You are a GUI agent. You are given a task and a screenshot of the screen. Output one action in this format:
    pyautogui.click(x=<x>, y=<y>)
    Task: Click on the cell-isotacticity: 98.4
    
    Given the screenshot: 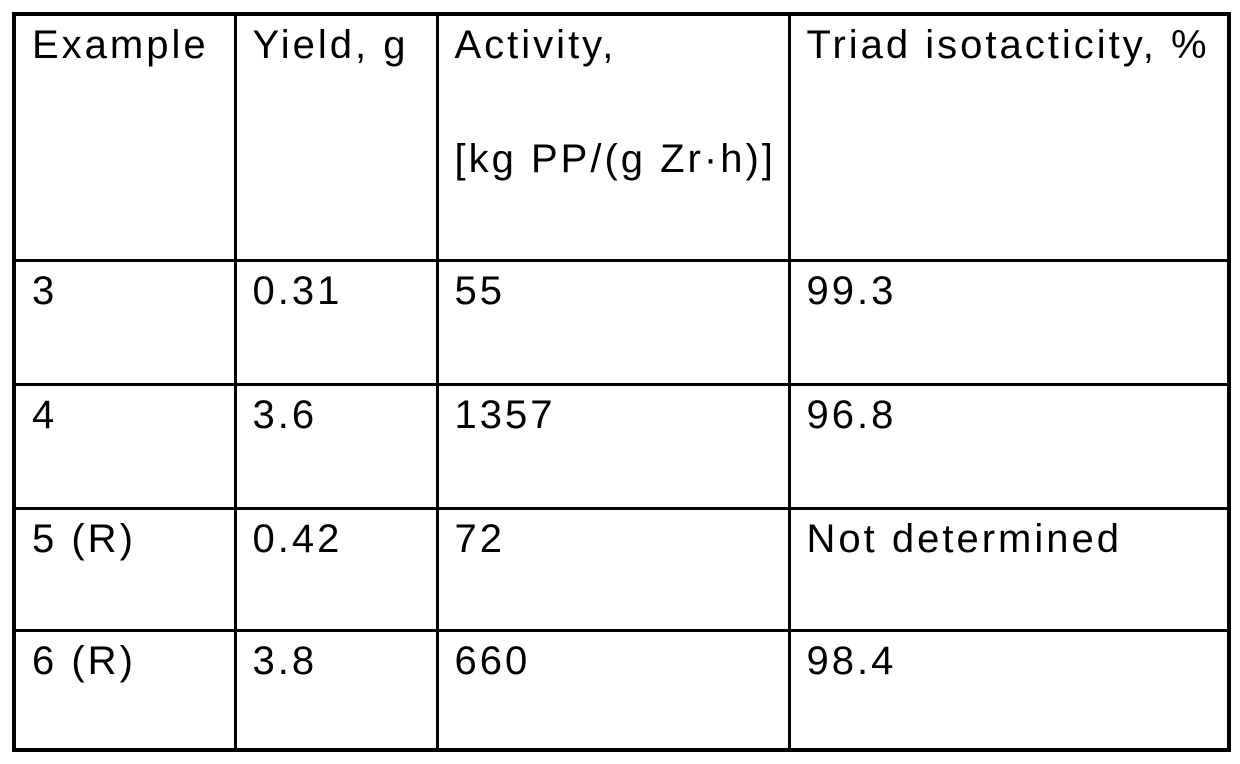 What is the action you would take?
    pyautogui.click(x=1009, y=690)
    